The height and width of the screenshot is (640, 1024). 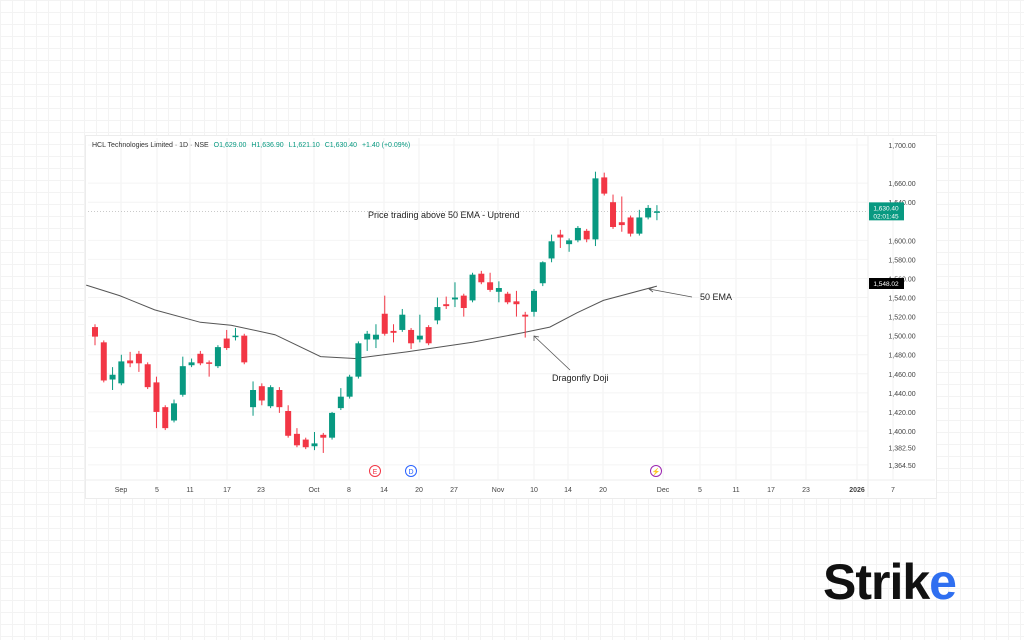 I want to click on split-event-icon: ⚡, so click(x=656, y=471).